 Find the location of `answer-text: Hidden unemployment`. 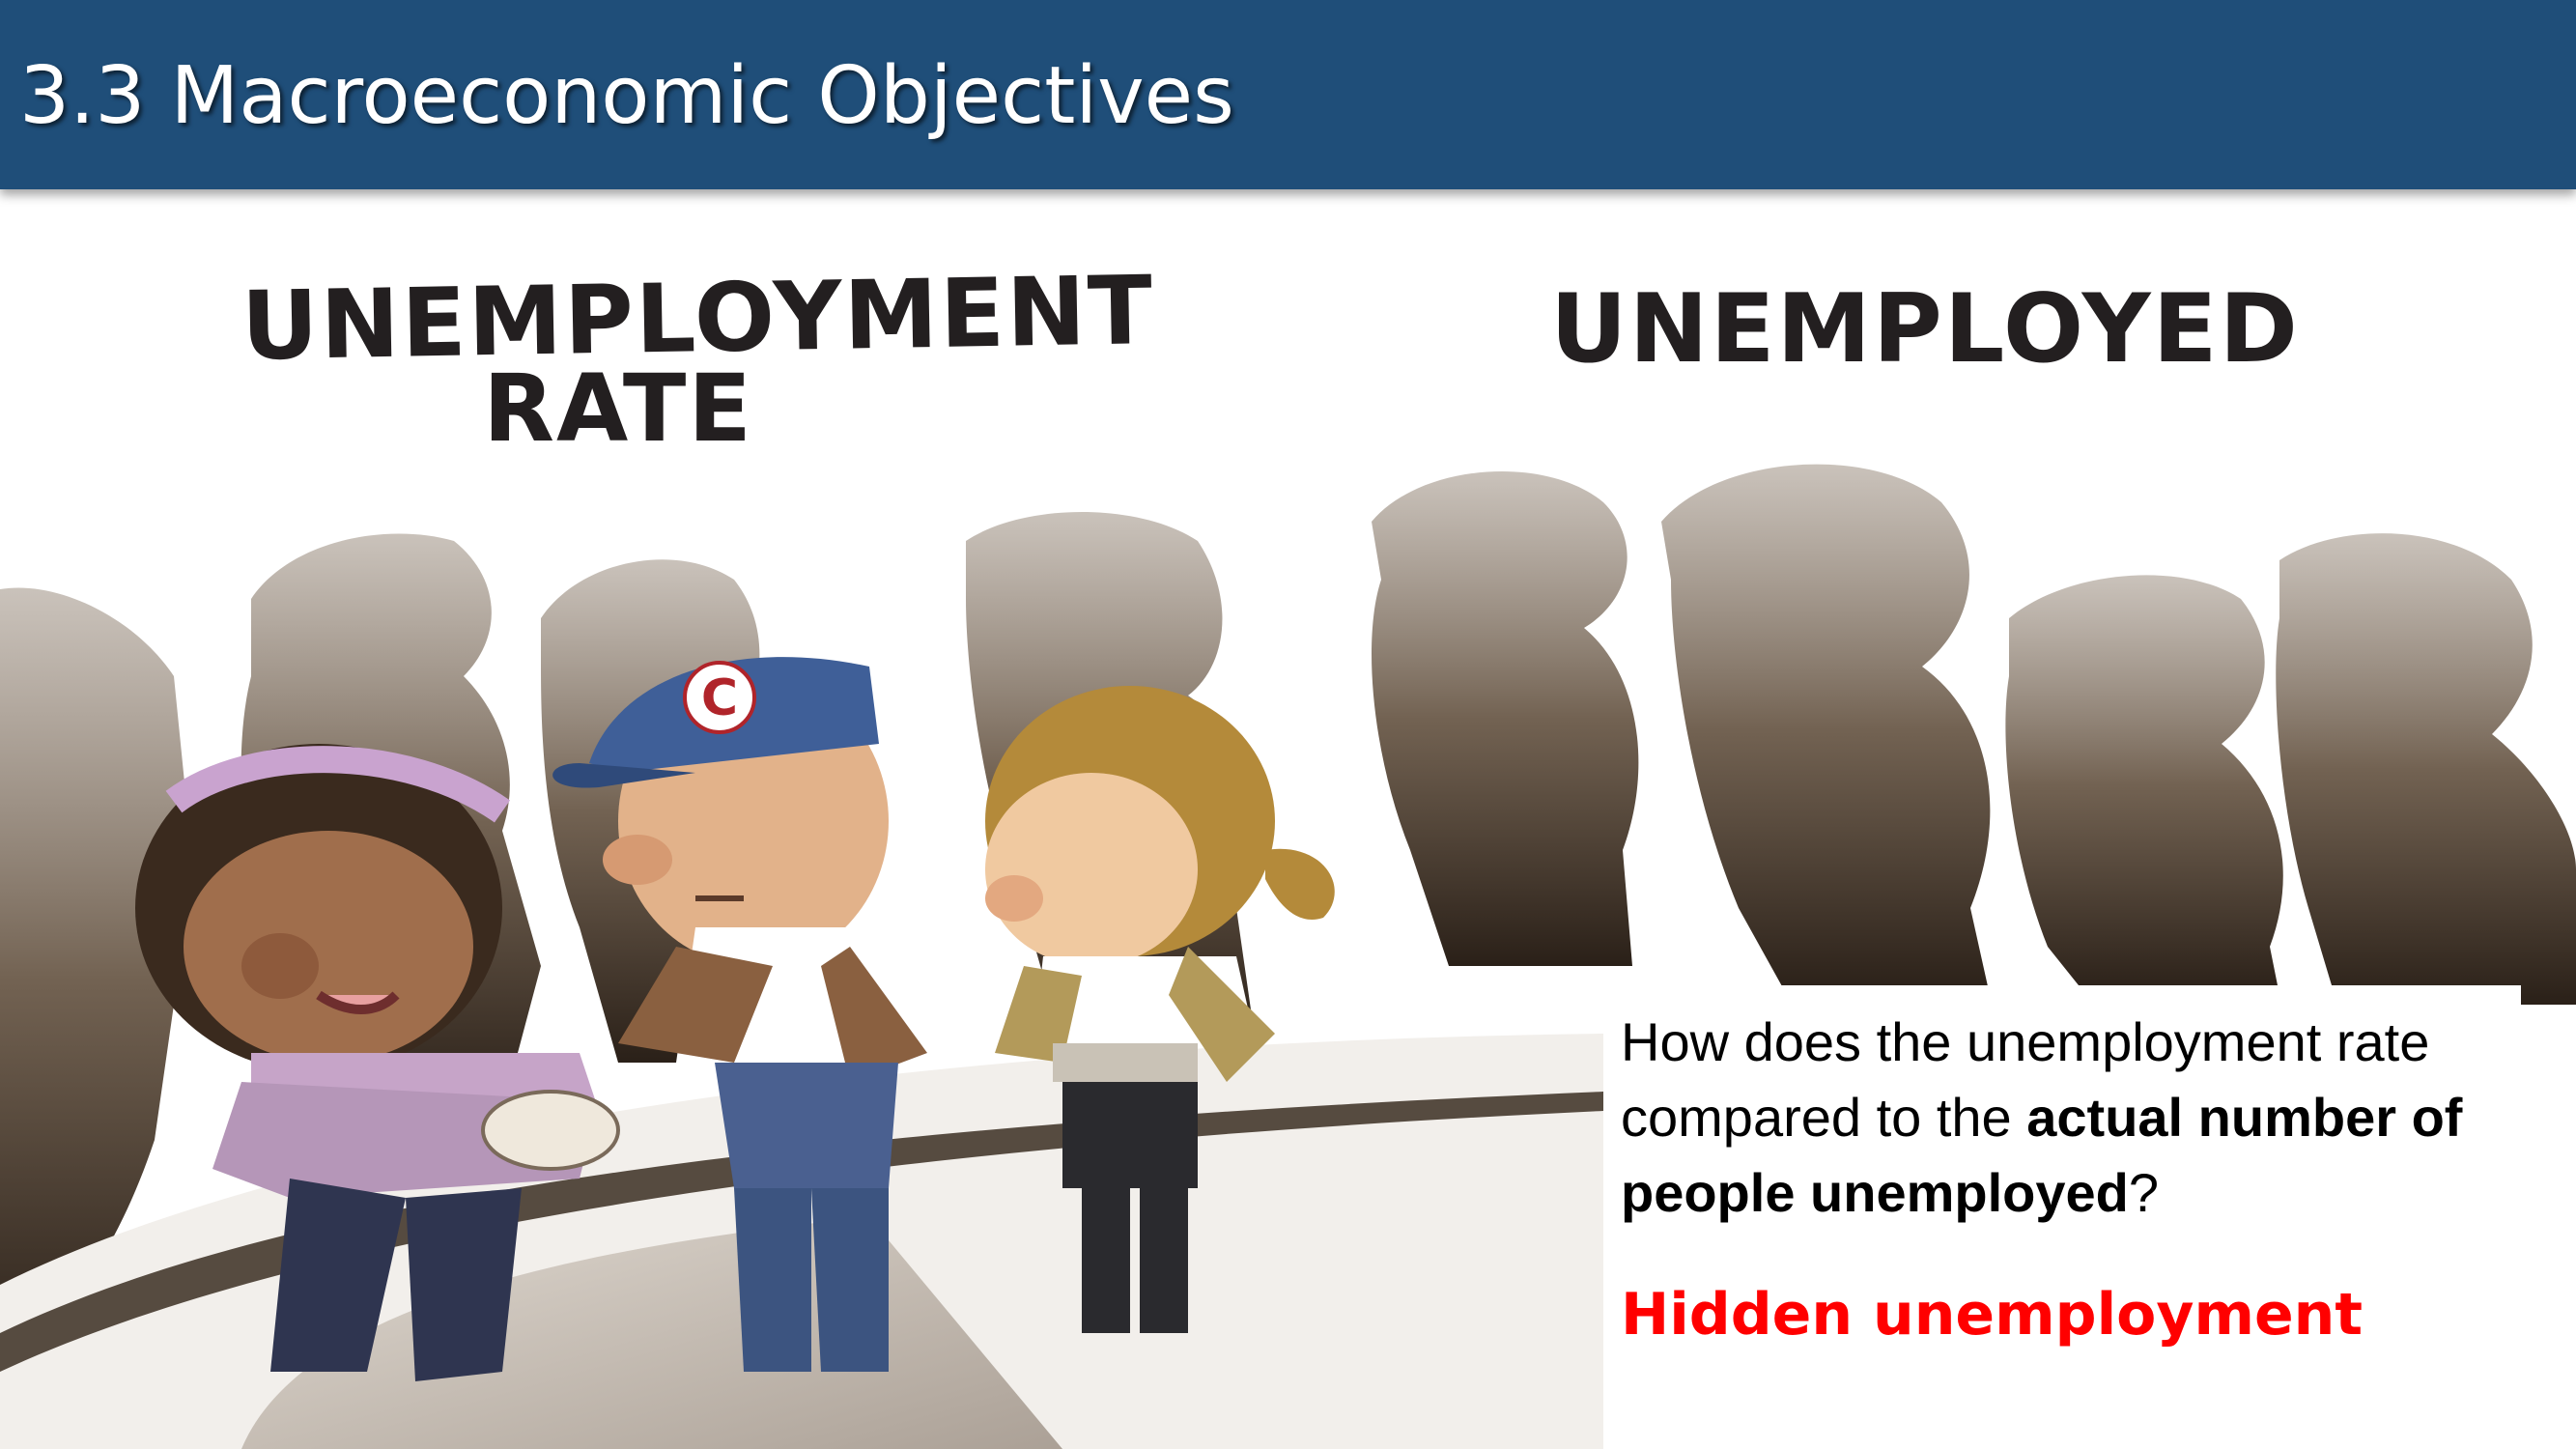

answer-text: Hidden unemployment is located at coordinates (1992, 1315).